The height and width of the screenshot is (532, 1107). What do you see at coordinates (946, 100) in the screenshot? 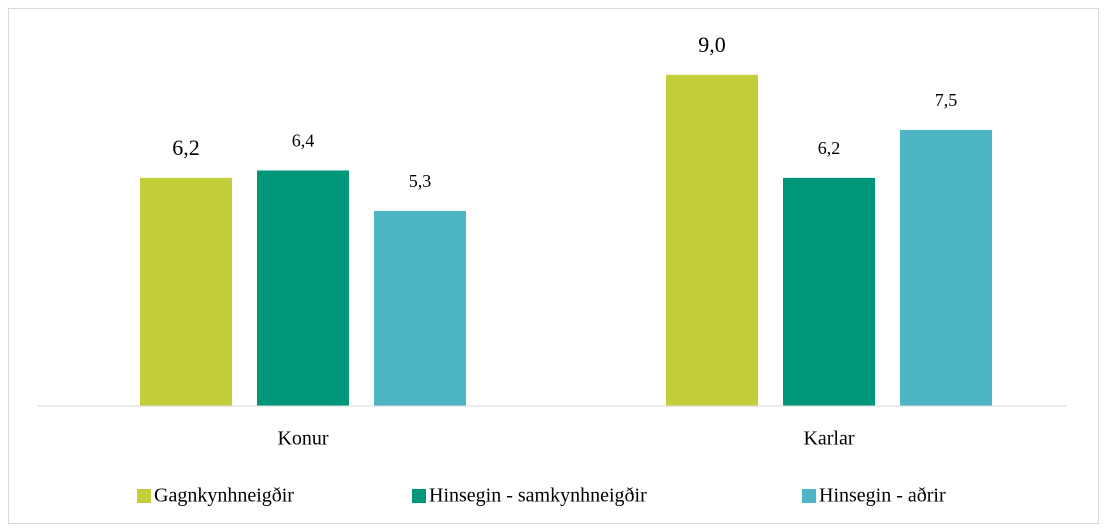
I see `data-label: 7,5` at bounding box center [946, 100].